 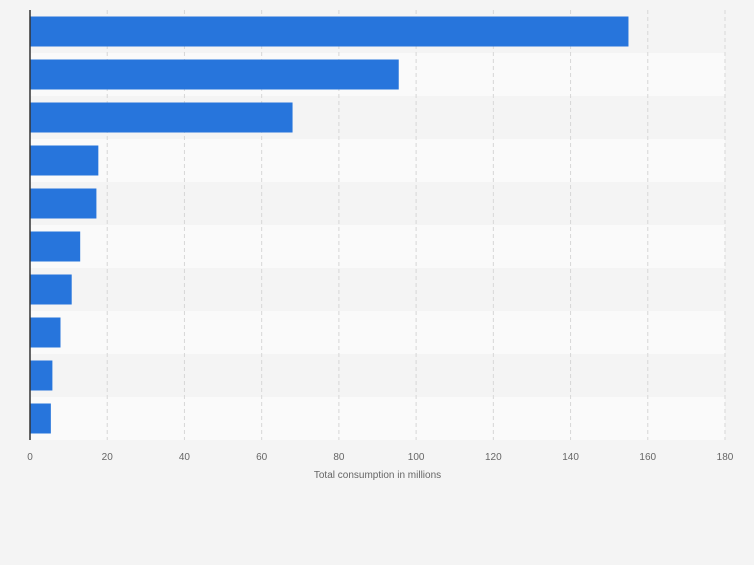 I want to click on x-tick-label: 60, so click(x=262, y=457).